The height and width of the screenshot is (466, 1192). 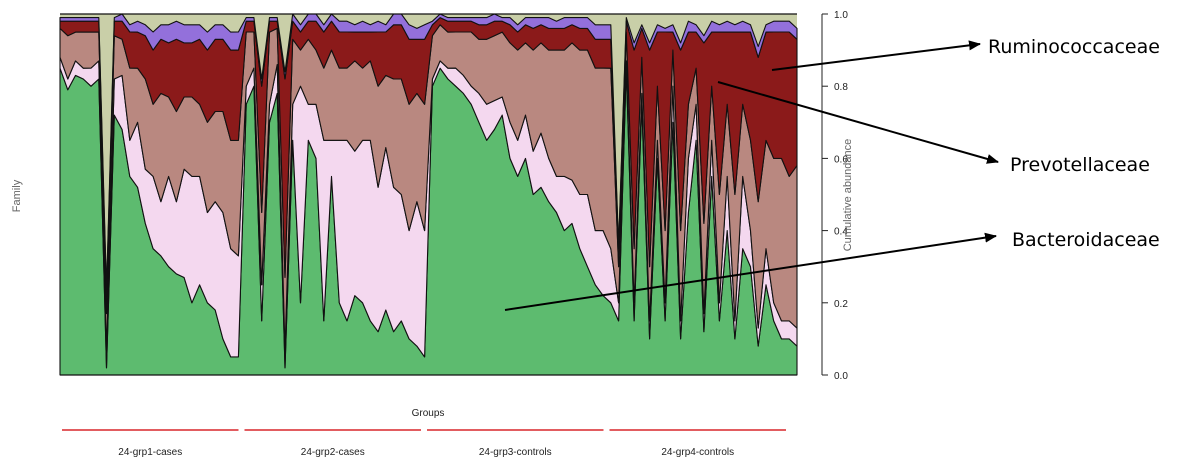 I want to click on x-axis-title: Groups, so click(x=428, y=413).